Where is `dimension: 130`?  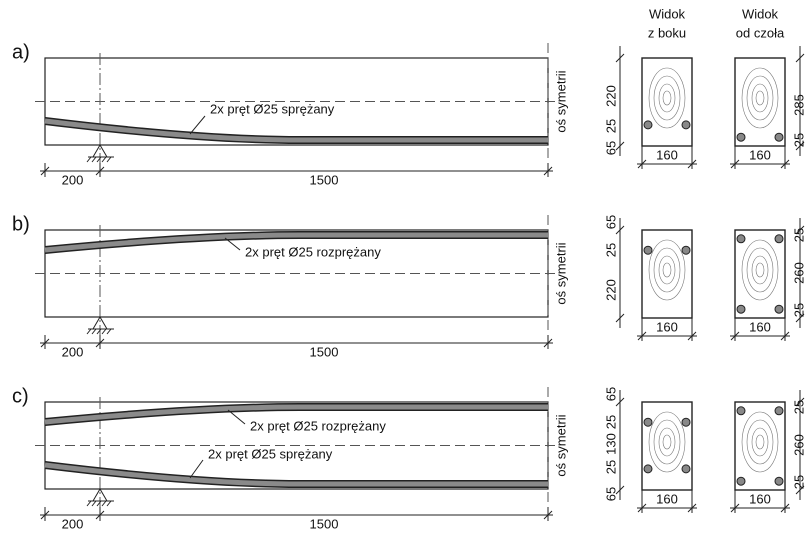
dimension: 130 is located at coordinates (610, 444).